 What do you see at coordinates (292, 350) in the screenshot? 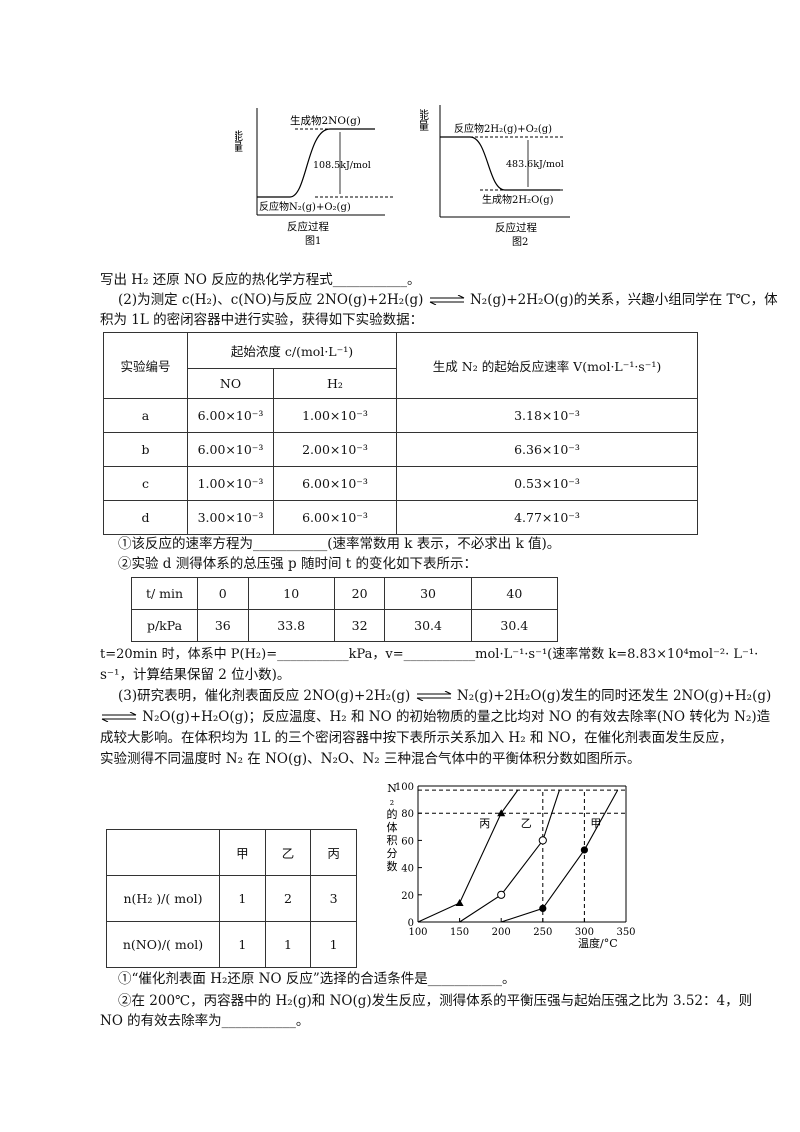
I see `rate-table-header-conc: 起始浓度 c/(mol·L⁻¹)` at bounding box center [292, 350].